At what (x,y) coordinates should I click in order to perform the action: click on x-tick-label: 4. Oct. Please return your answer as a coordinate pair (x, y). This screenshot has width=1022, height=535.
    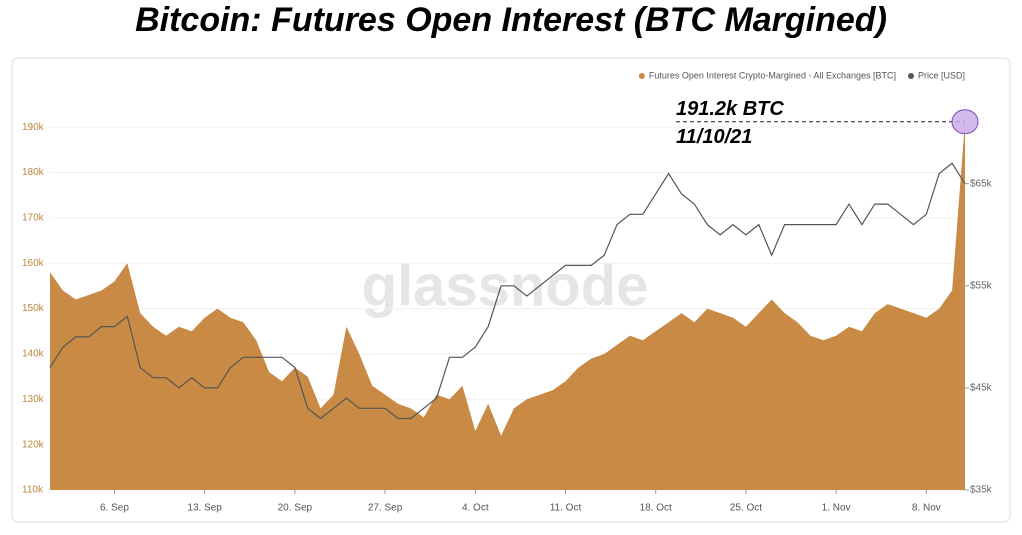
    Looking at the image, I should click on (475, 508).